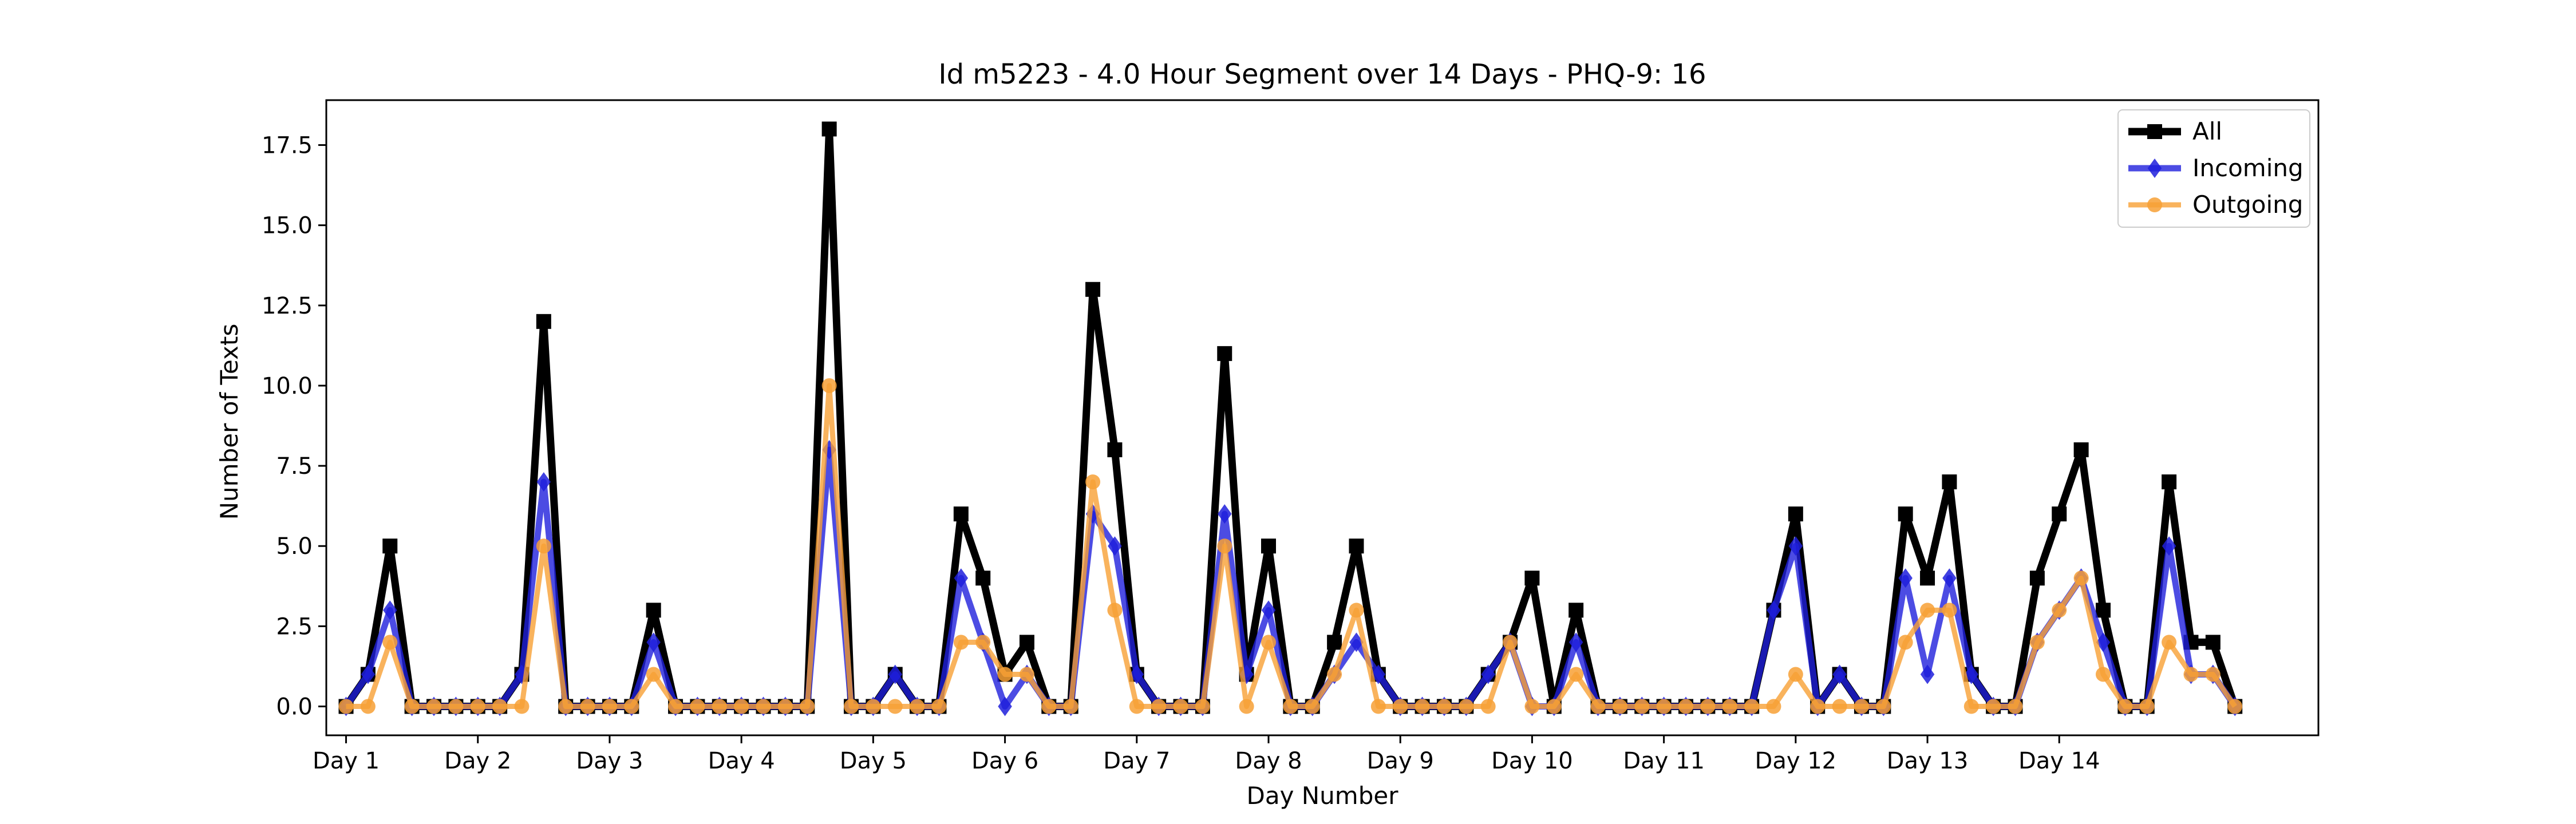 This screenshot has height=824, width=2576. Describe the element at coordinates (346, 761) in the screenshot. I see `x-tick-label: Day 1` at that location.